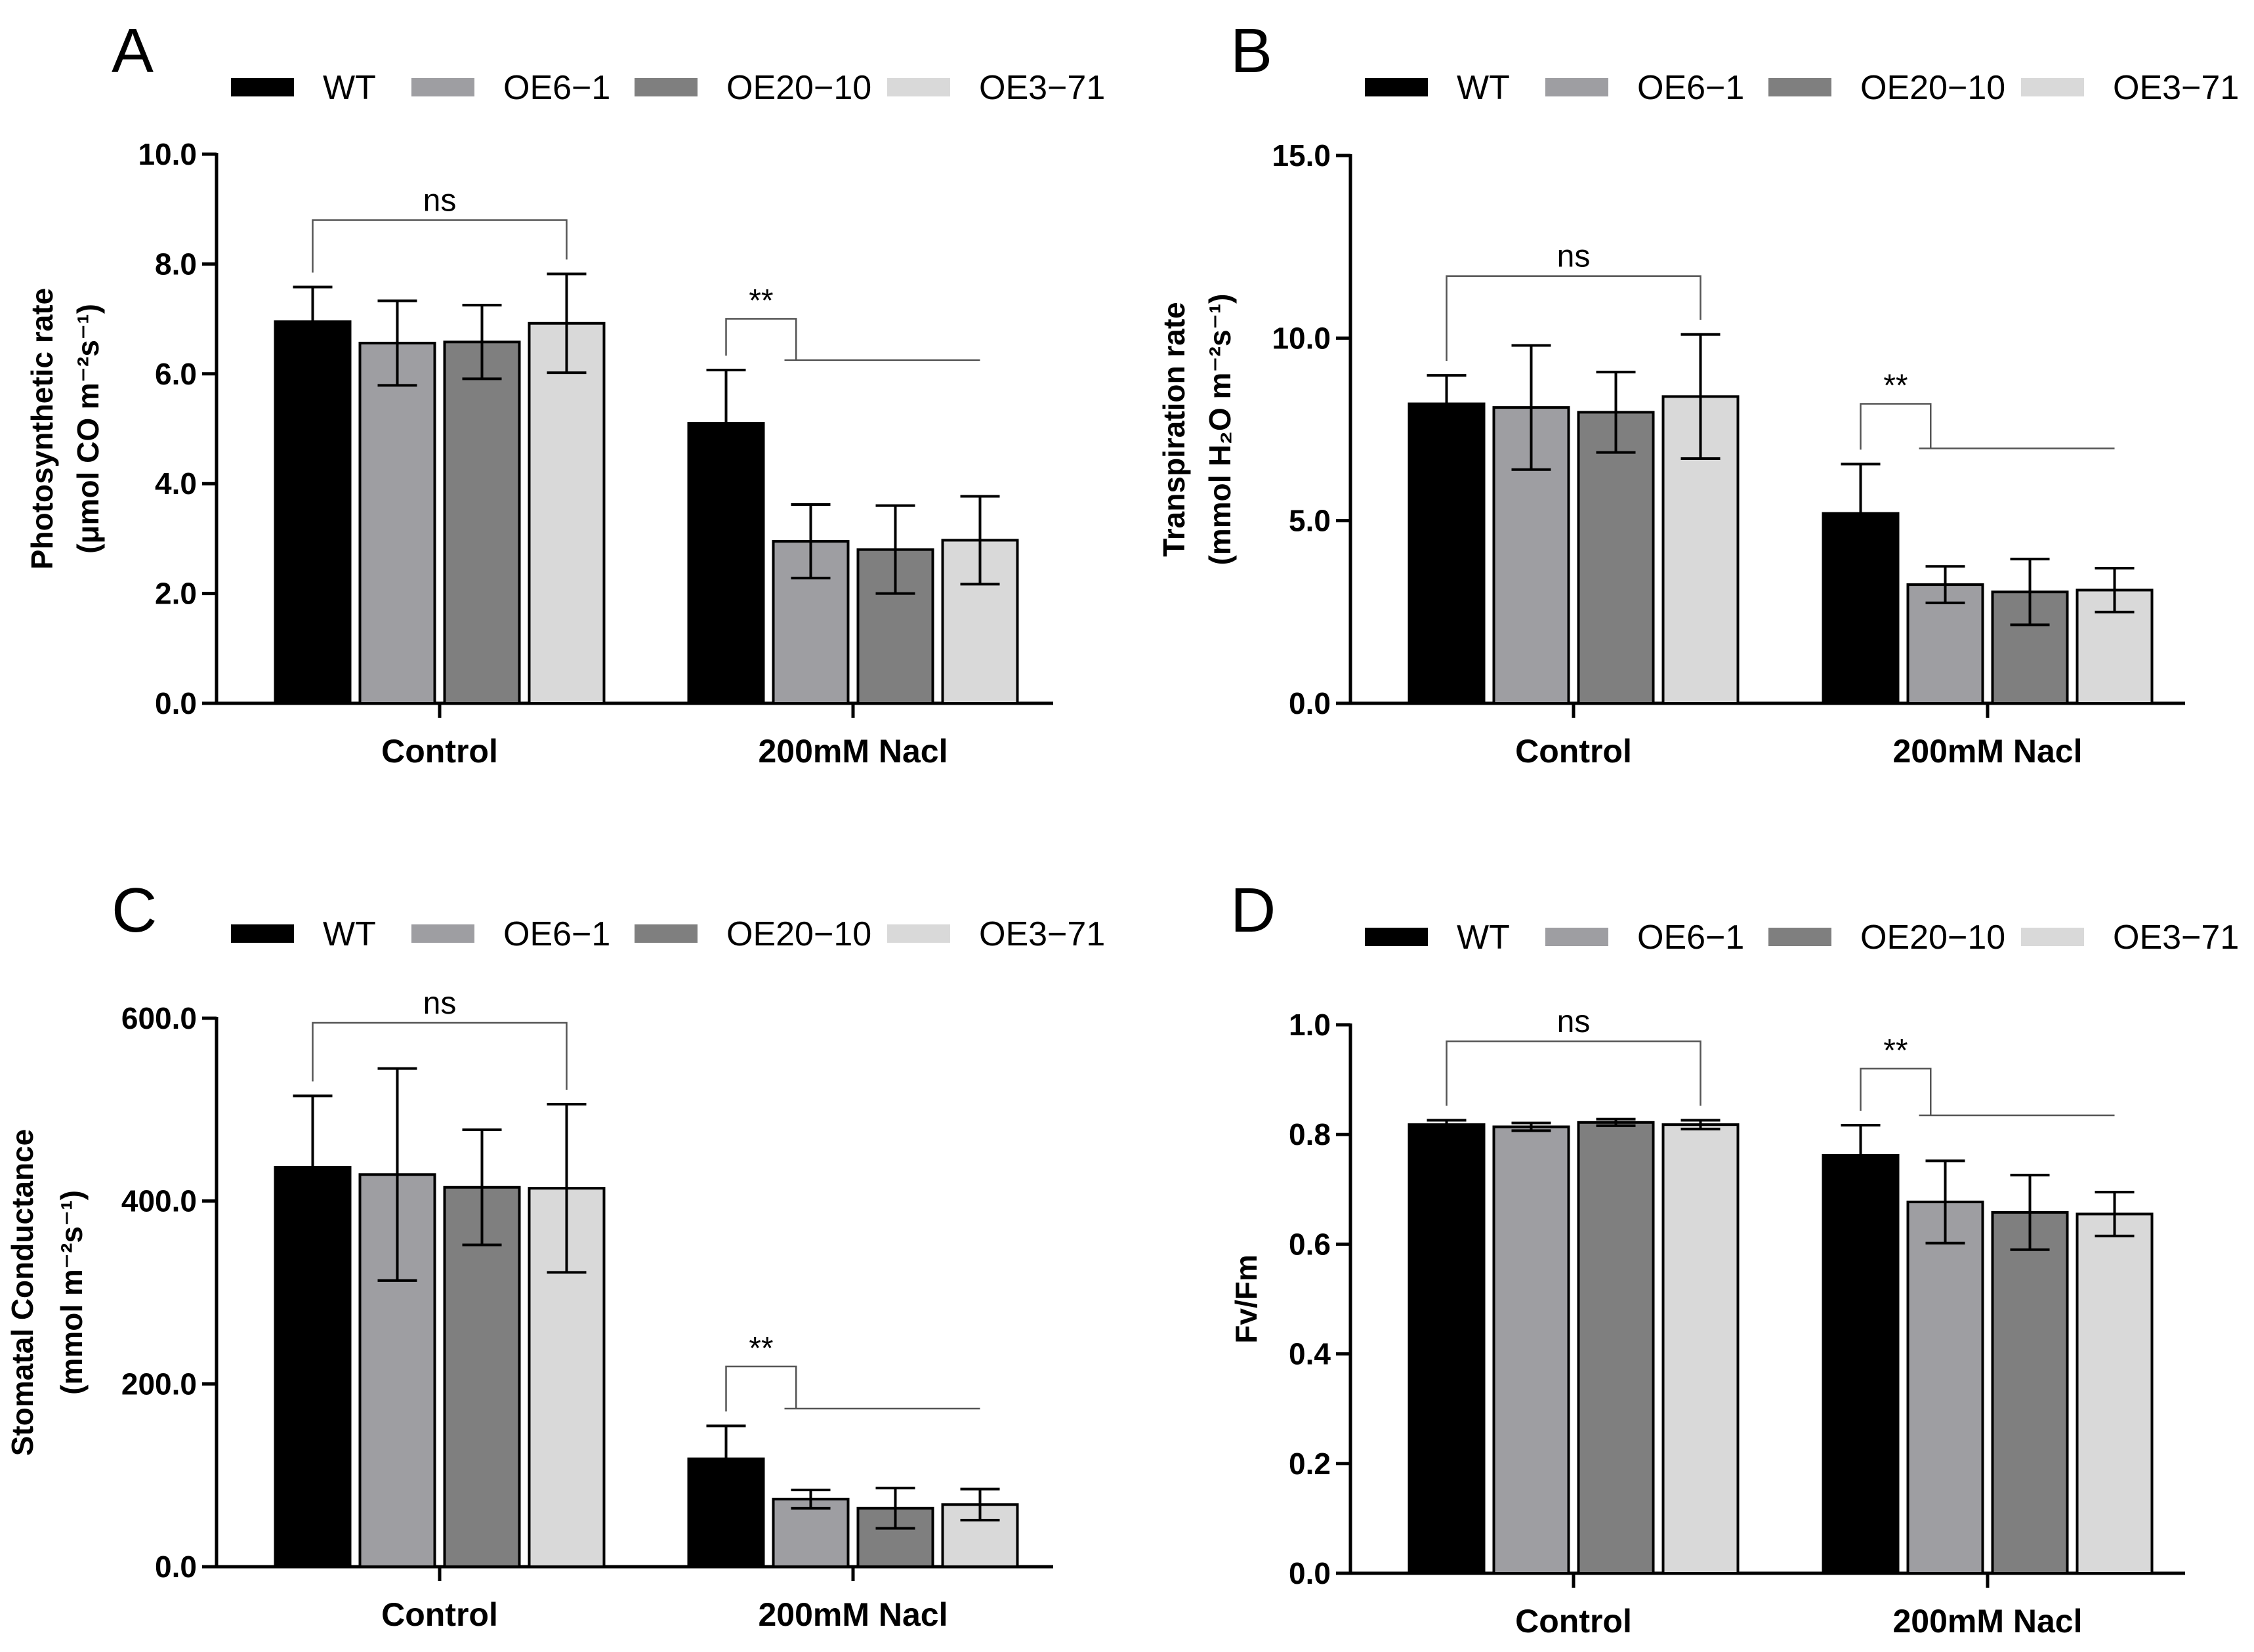 The width and height of the screenshot is (2254, 1652). What do you see at coordinates (134, 910) in the screenshot?
I see `panel-letter: C` at bounding box center [134, 910].